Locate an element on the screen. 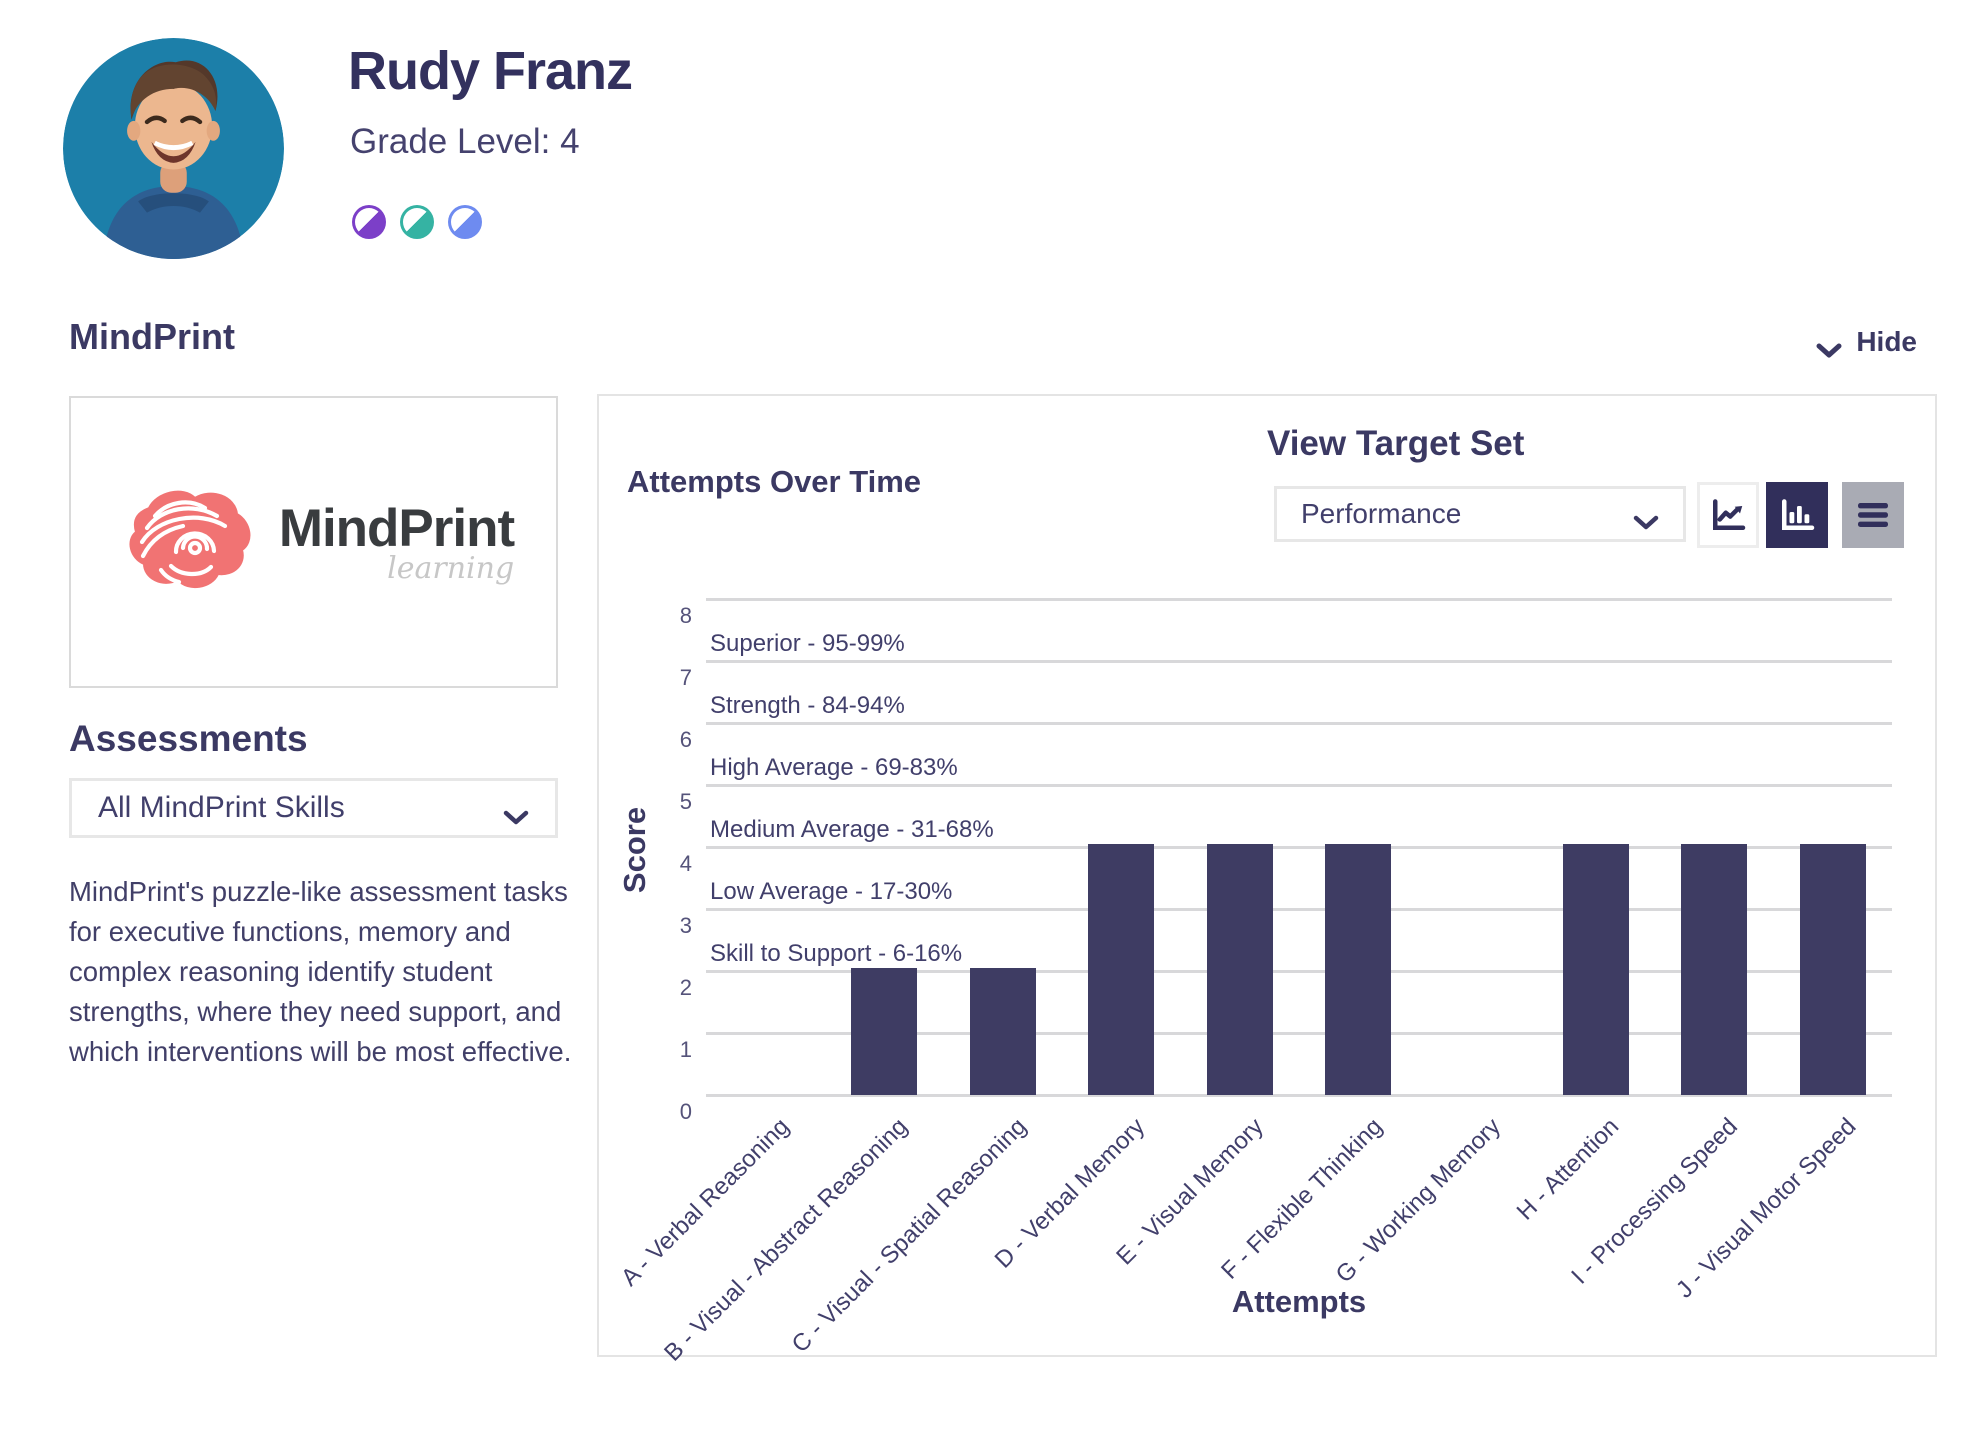 This screenshot has width=1971, height=1432. mindprint-logo-card: MindPrint learning is located at coordinates (313, 542).